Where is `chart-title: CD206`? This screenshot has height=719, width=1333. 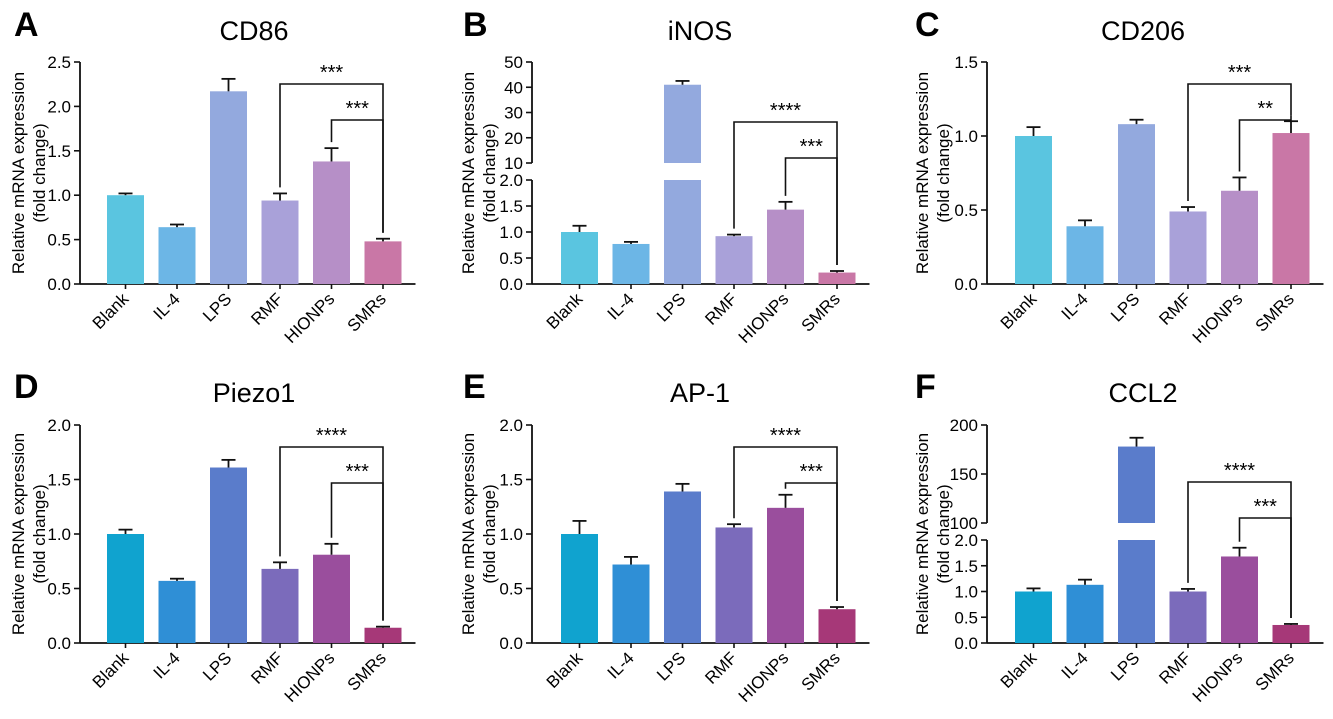 chart-title: CD206 is located at coordinates (1143, 31).